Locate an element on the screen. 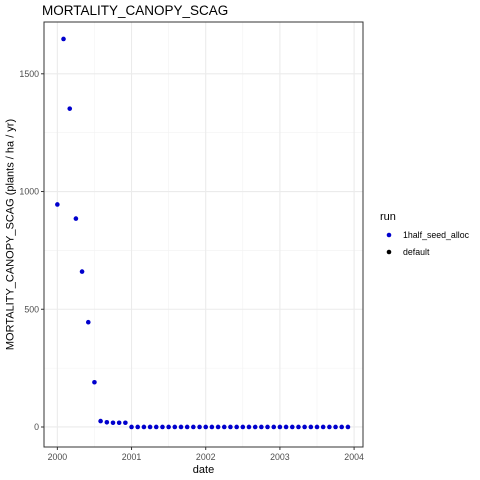 This screenshot has height=480, width=480. y-axis-ticks: 0 500 1000 1500 is located at coordinates (31, 250).